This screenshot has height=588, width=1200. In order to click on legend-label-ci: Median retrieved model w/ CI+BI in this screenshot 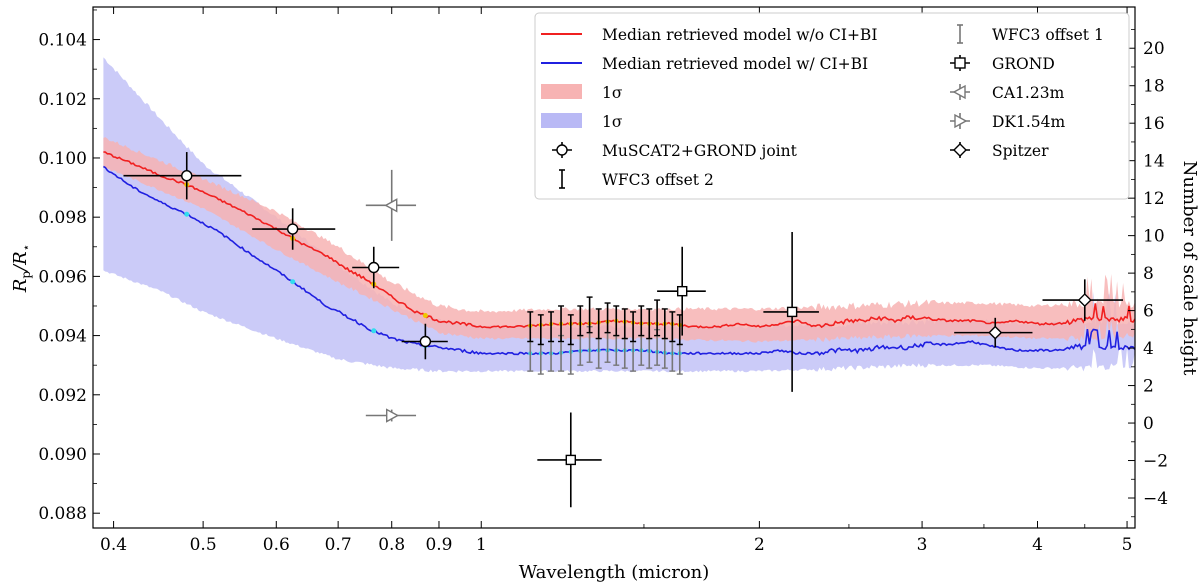, I will do `click(735, 64)`.